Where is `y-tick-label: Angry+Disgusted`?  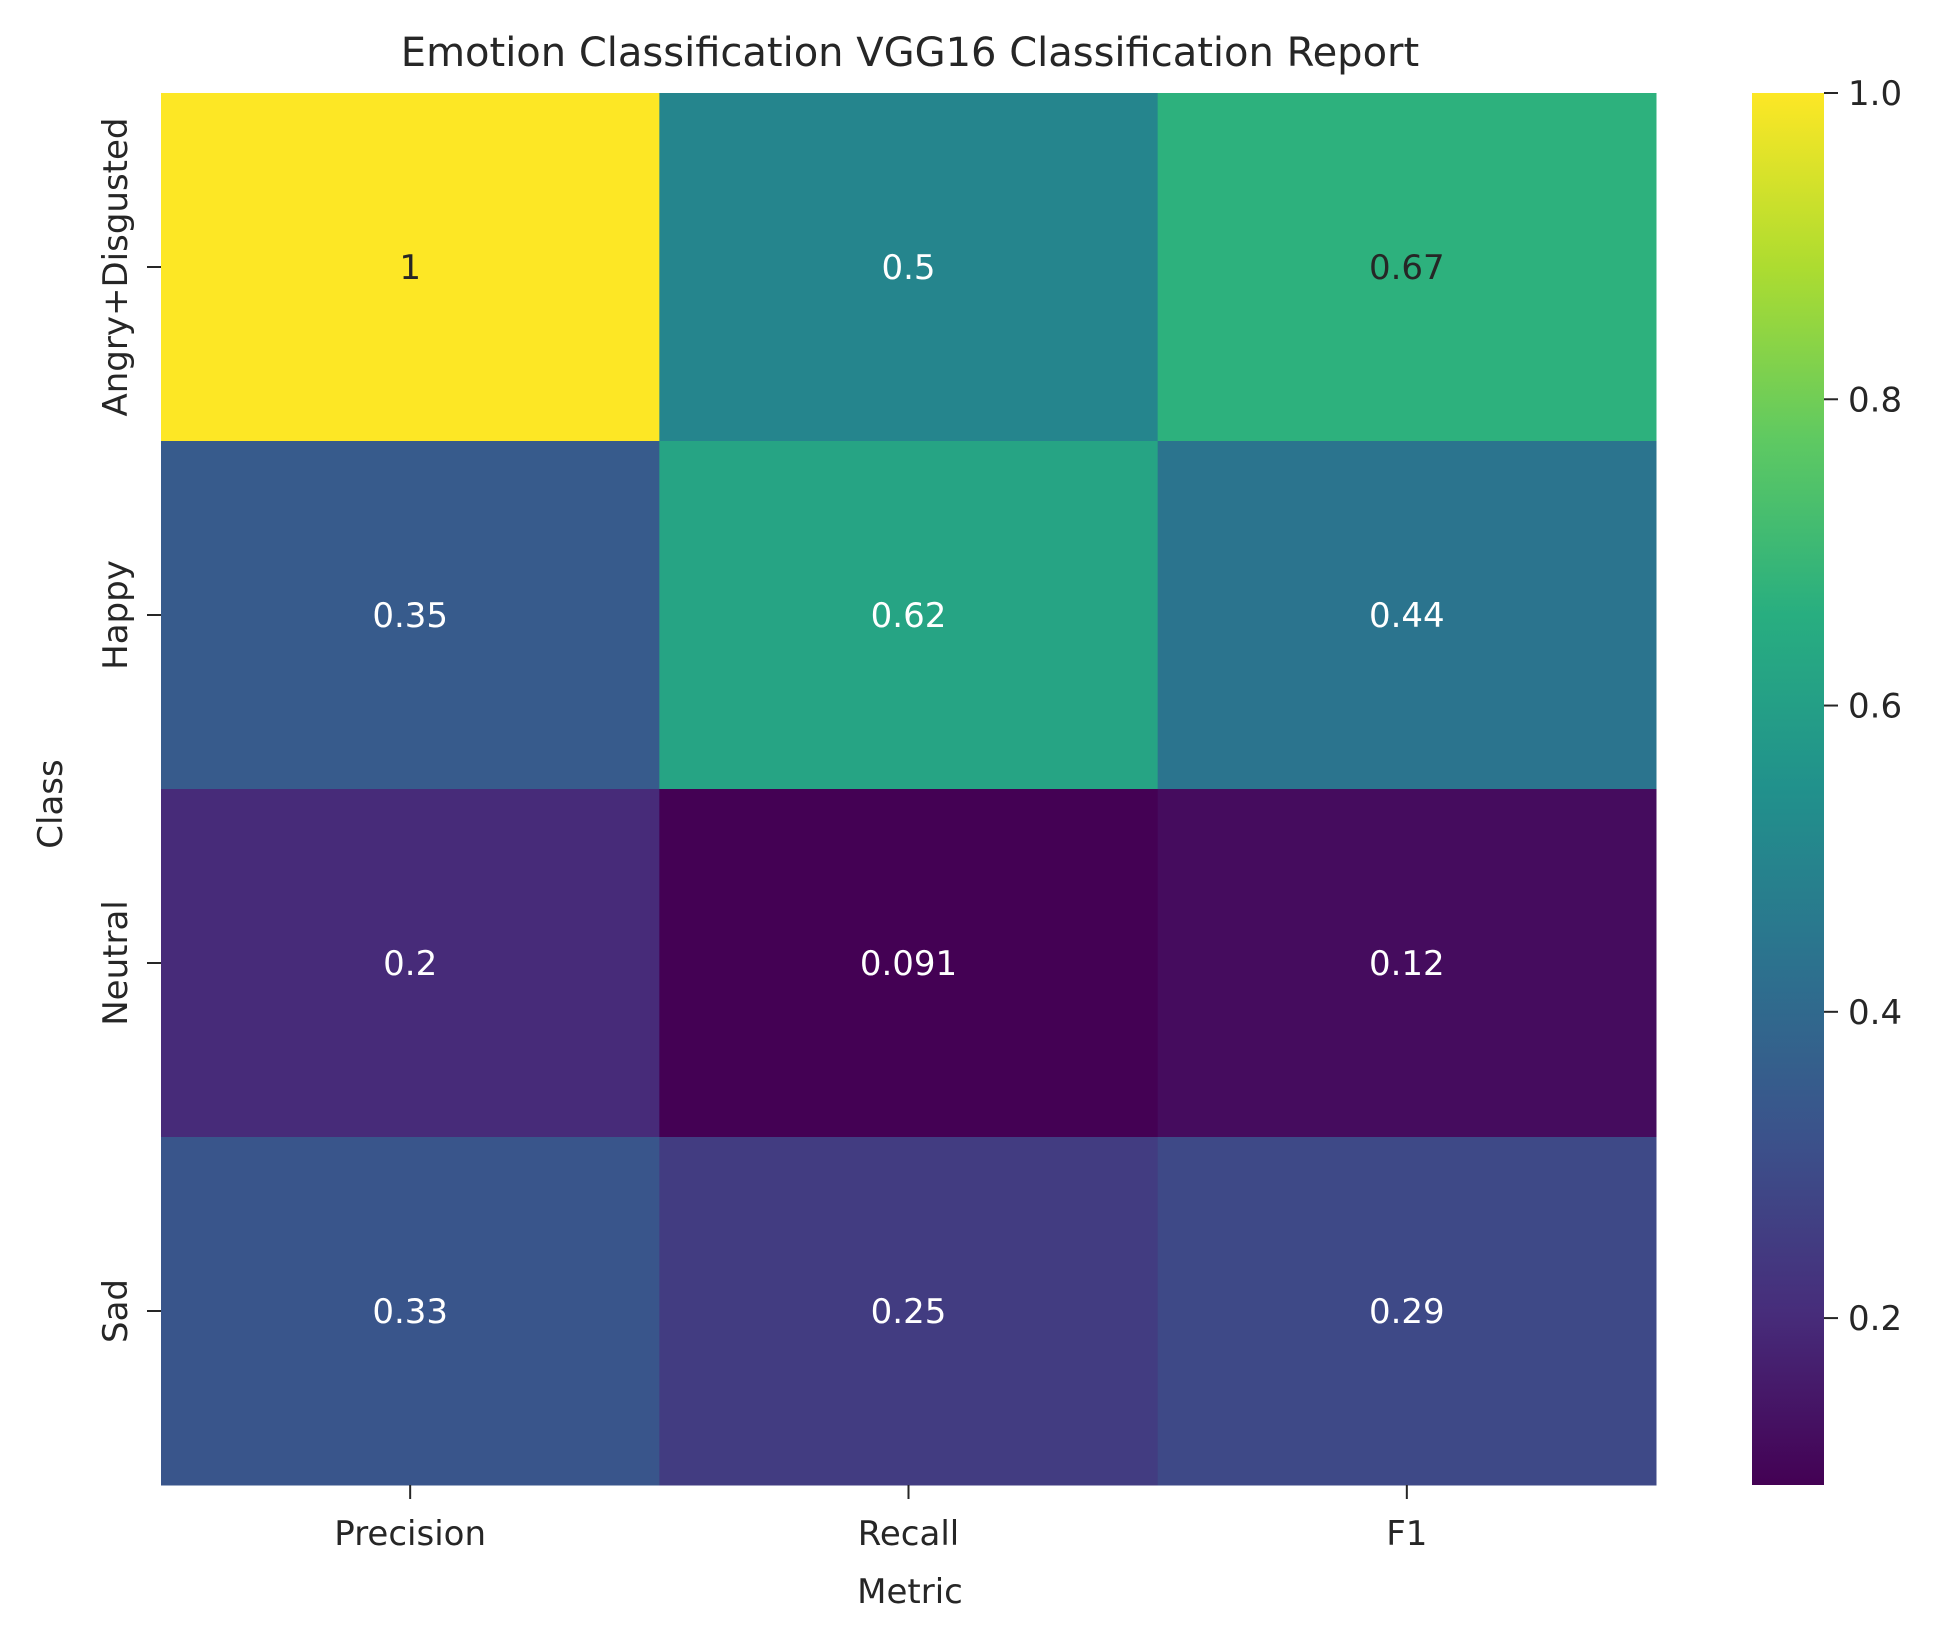 y-tick-label: Angry+Disgusted is located at coordinates (116, 267).